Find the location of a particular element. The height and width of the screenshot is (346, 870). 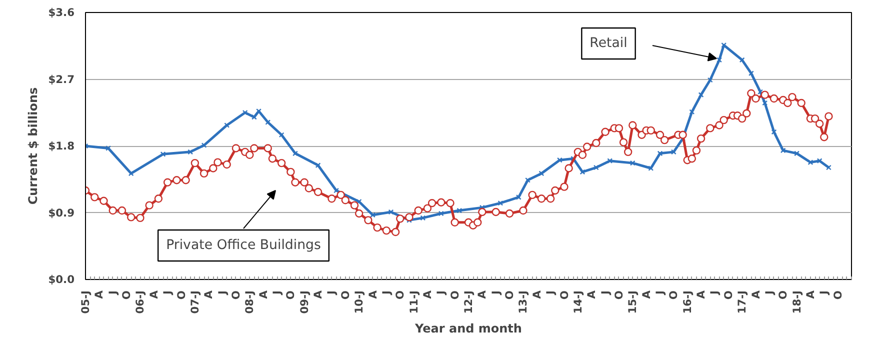

x-tick-label: 08-J is located at coordinates (249, 302).